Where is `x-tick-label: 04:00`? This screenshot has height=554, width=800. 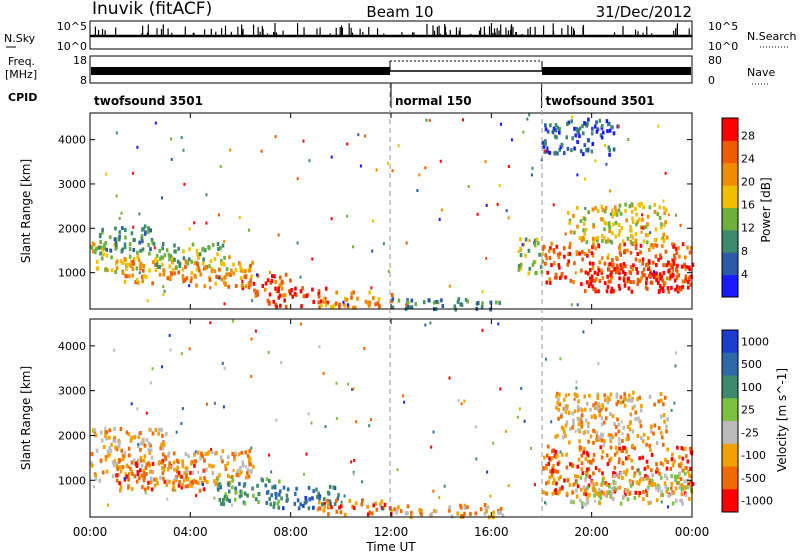 x-tick-label: 04:00 is located at coordinates (190, 532).